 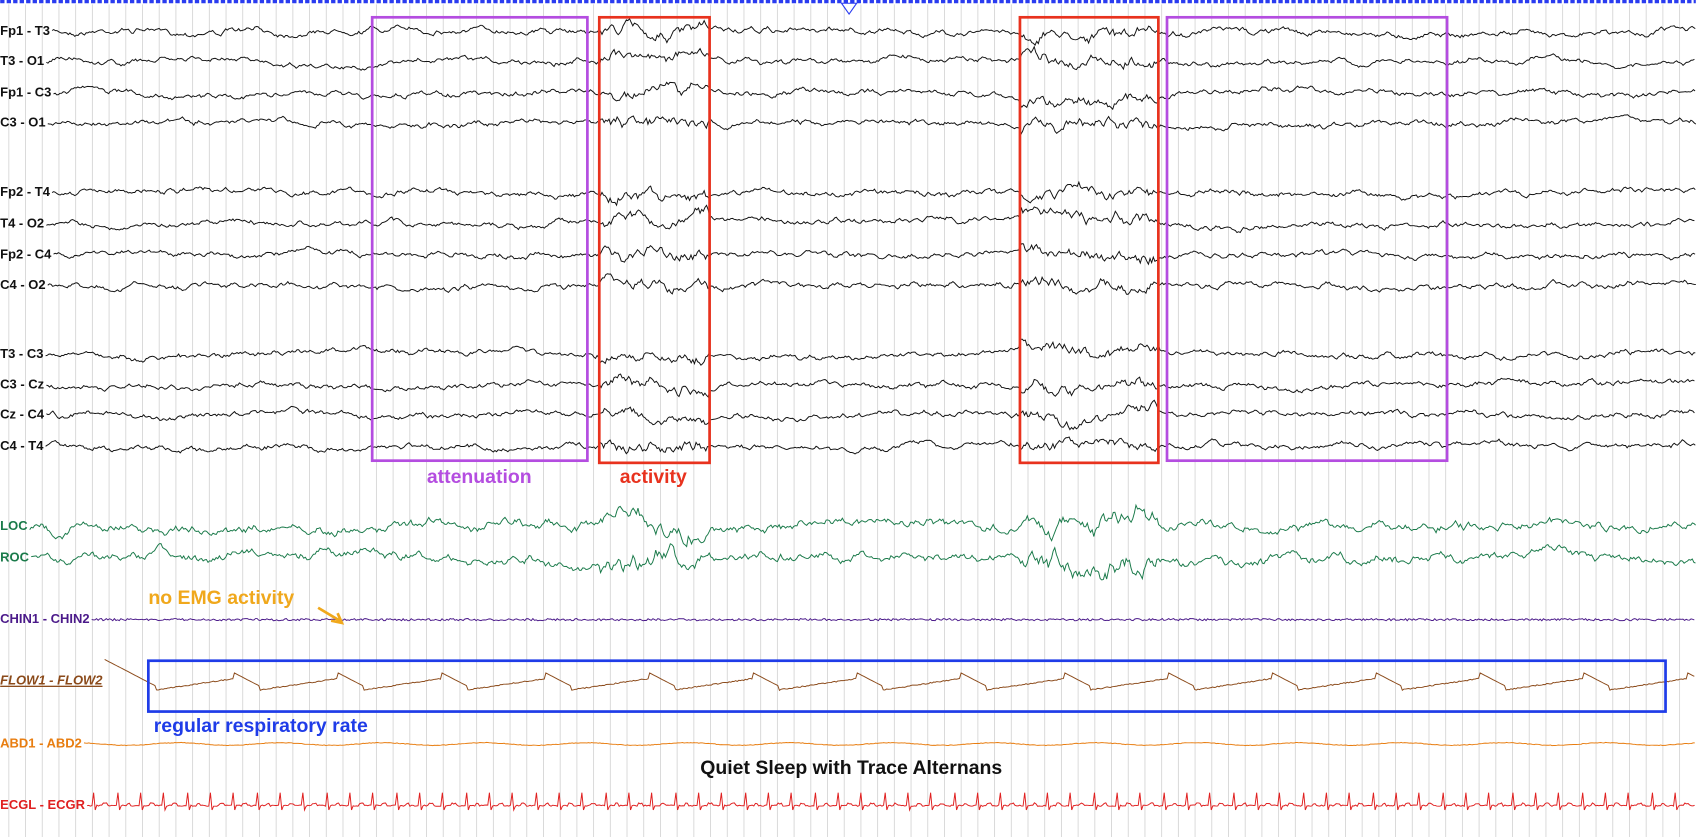 I want to click on respiration-box, so click(x=906, y=686).